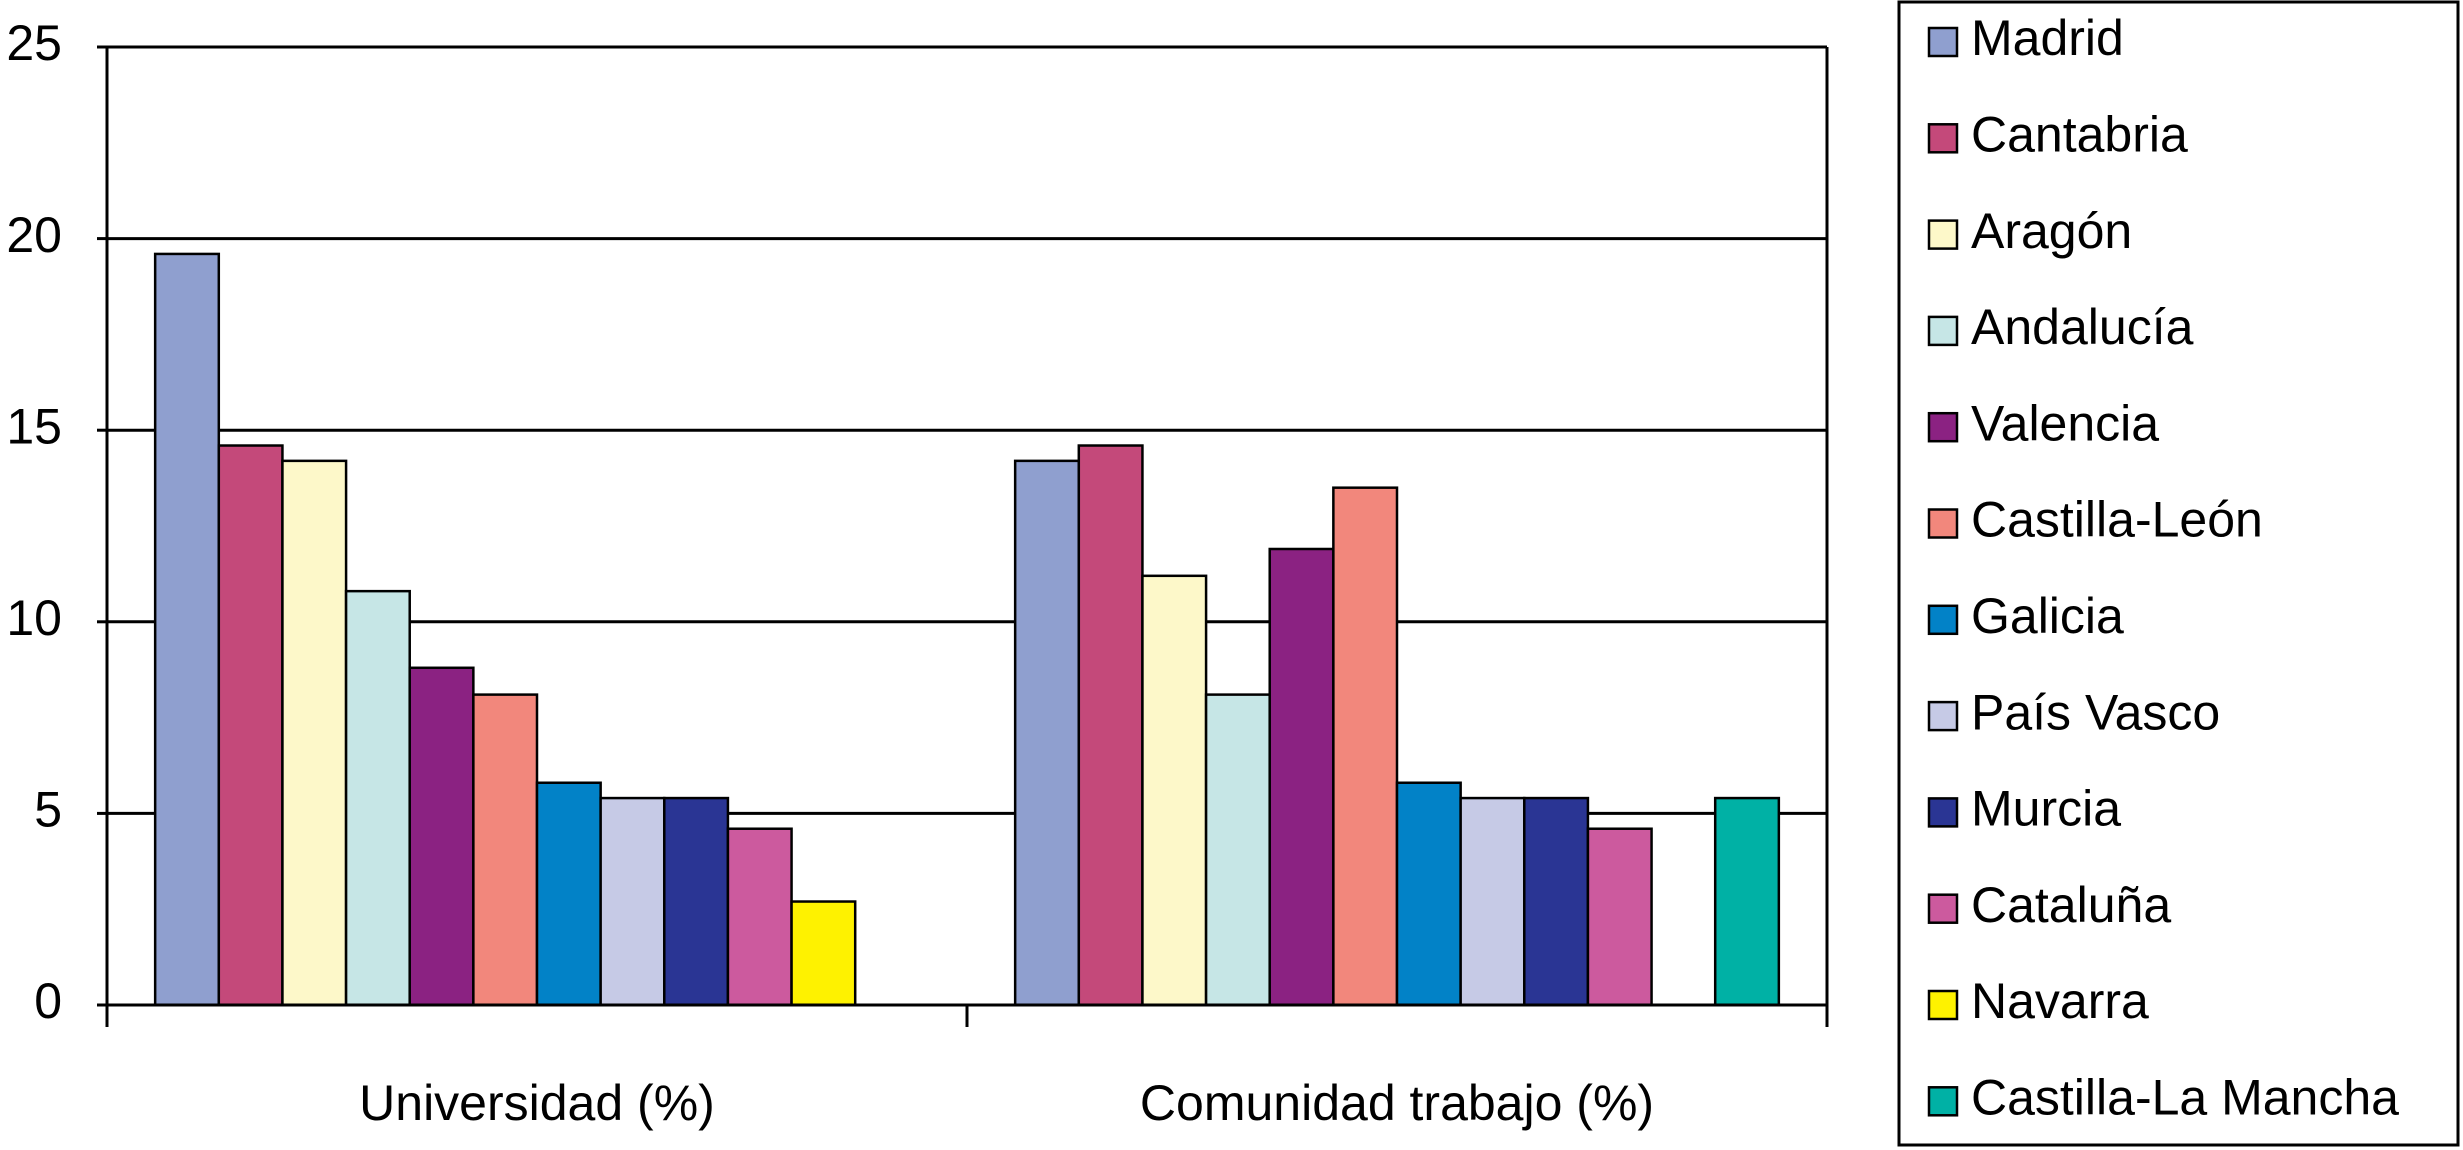 Image resolution: width=2463 pixels, height=1150 pixels. Describe the element at coordinates (2051, 231) in the screenshot. I see `legend-label: Aragón` at that location.